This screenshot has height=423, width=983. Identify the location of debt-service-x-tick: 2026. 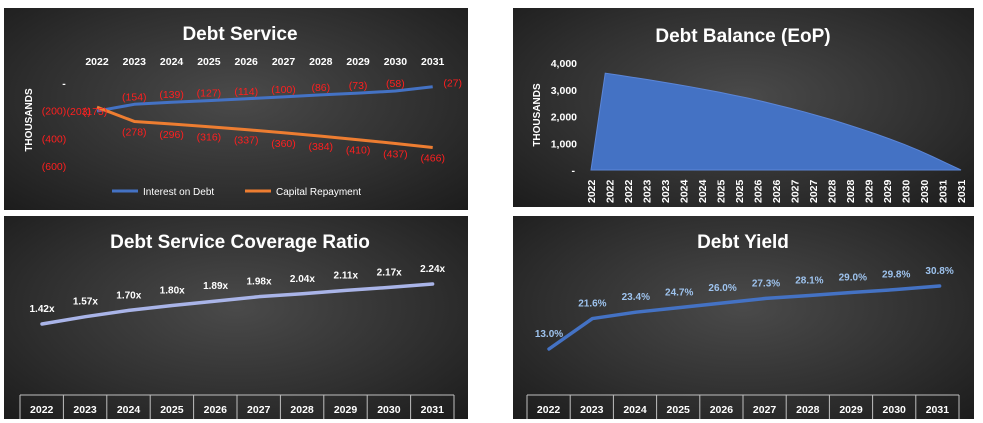
(247, 62).